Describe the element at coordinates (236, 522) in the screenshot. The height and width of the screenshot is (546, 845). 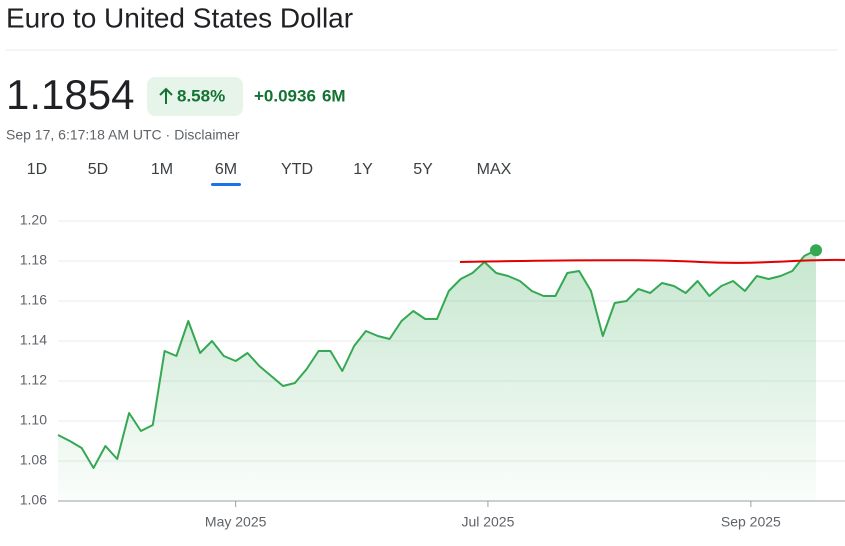
I see `x-tick-label: May 2025` at that location.